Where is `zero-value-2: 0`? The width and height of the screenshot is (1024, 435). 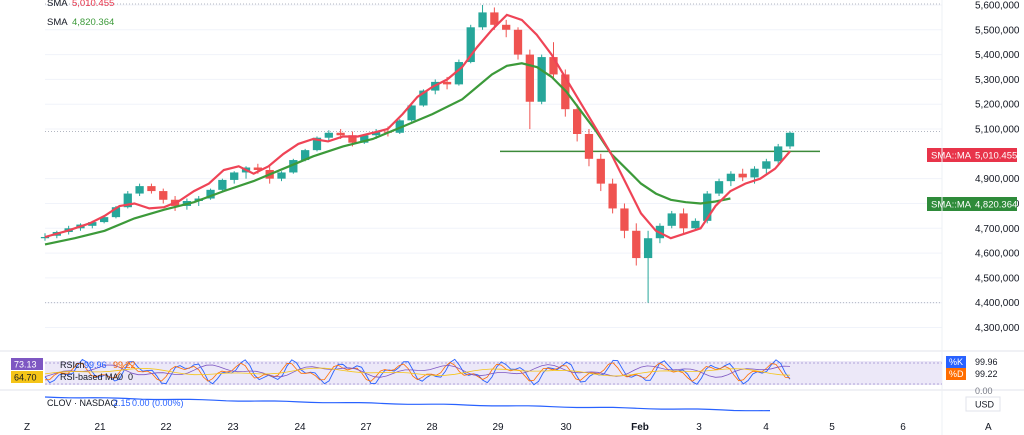
zero-value-2: 0 is located at coordinates (130, 377).